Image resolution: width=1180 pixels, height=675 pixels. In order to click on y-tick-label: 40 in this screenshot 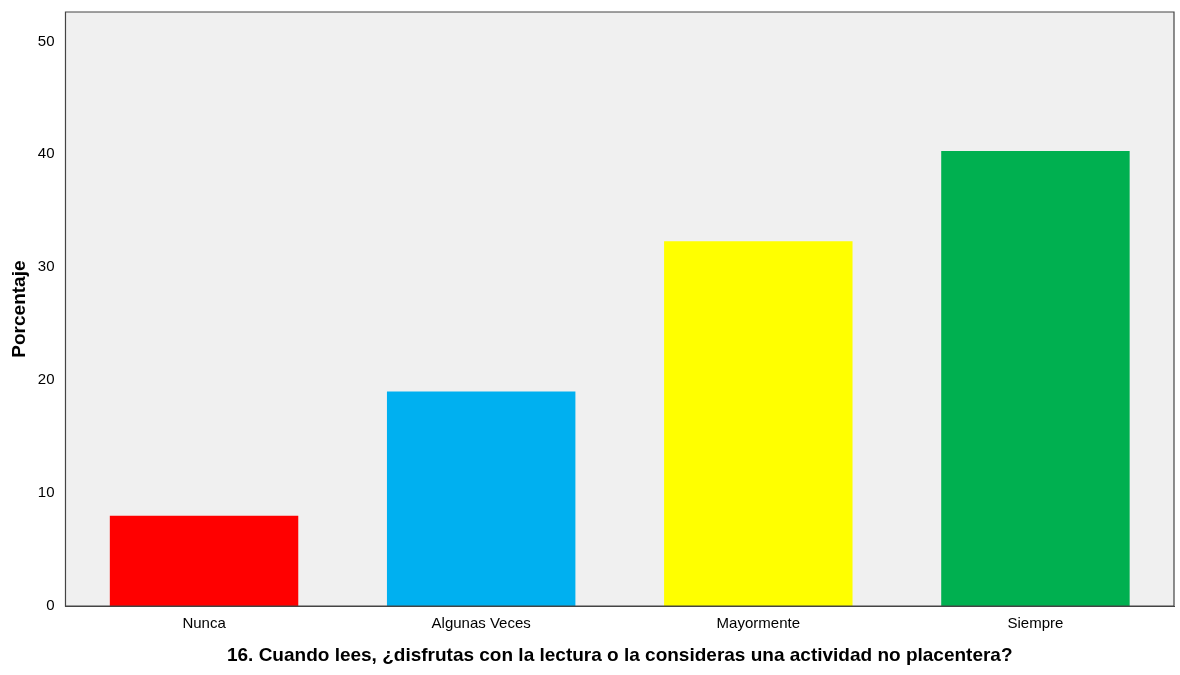, I will do `click(46, 153)`.